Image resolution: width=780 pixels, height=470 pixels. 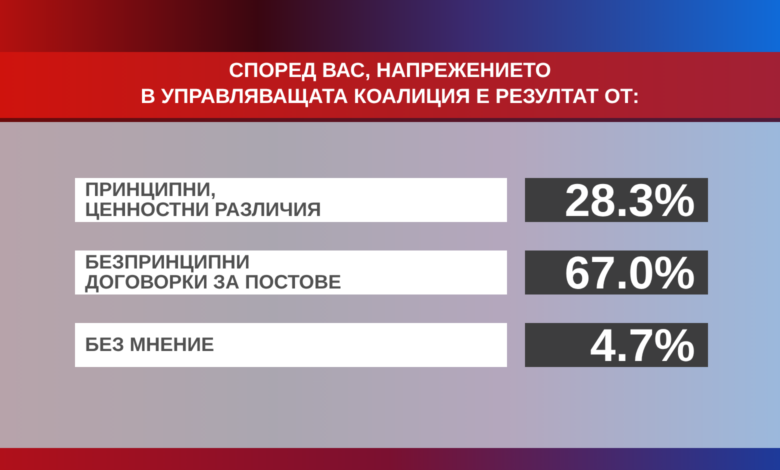 What do you see at coordinates (213, 273) in the screenshot?
I see `category-label: БЕЗПРИНЦИПНИ ДОГОВОРКИ ЗА ПОСТОВЕ` at bounding box center [213, 273].